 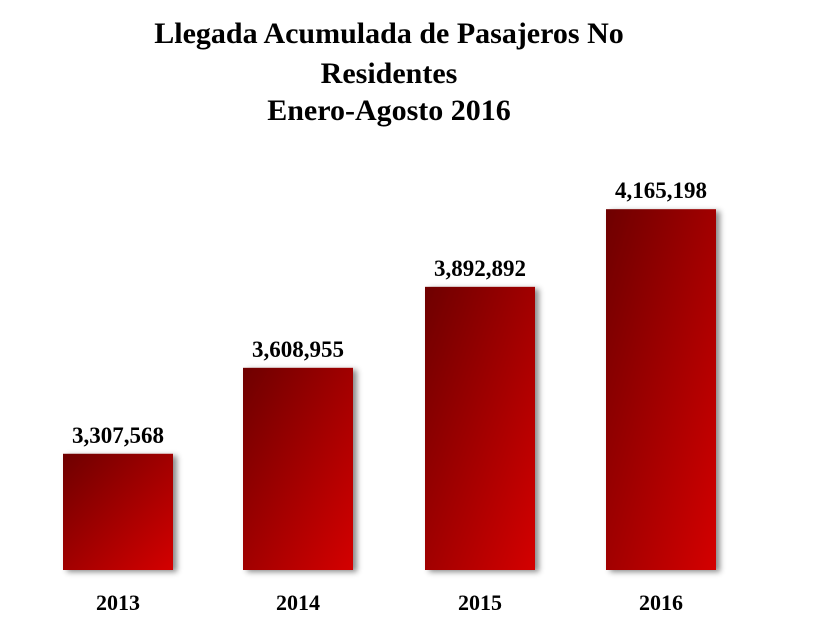 What do you see at coordinates (661, 602) in the screenshot?
I see `x-tick-label-2016: 2016` at bounding box center [661, 602].